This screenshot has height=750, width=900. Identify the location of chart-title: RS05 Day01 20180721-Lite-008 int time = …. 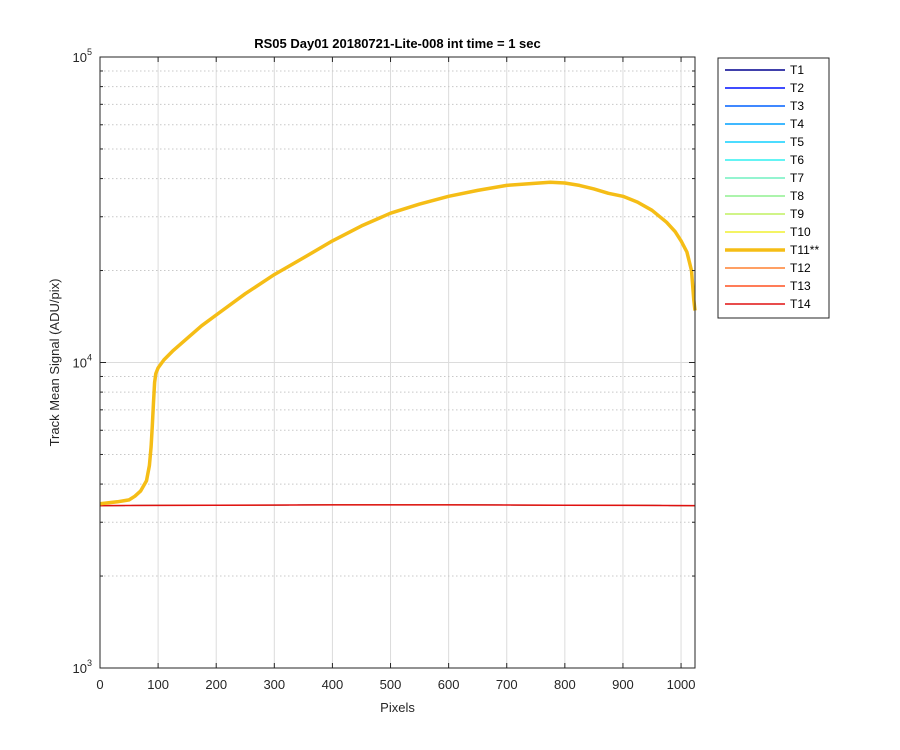
(397, 43).